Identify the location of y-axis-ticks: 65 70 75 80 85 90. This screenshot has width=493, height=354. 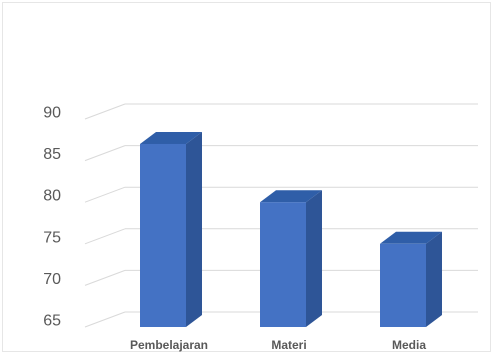
(52, 217).